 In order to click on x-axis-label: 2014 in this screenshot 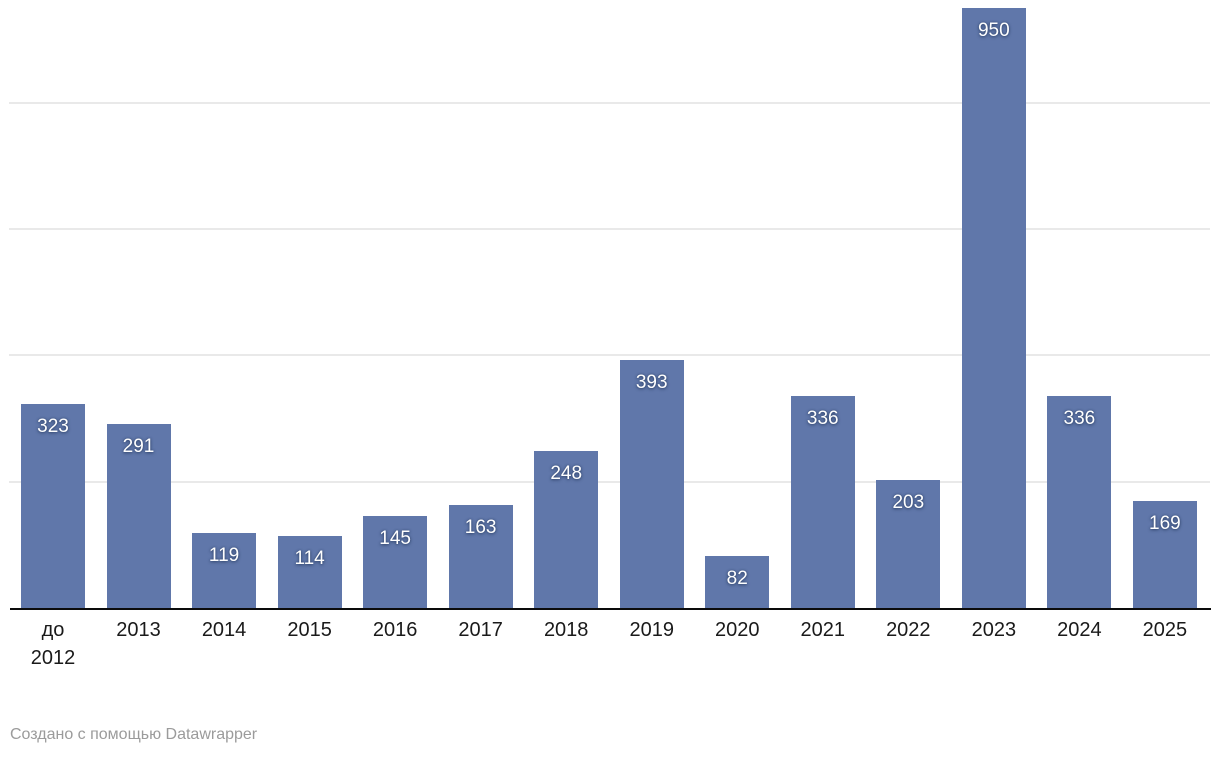, I will do `click(224, 630)`.